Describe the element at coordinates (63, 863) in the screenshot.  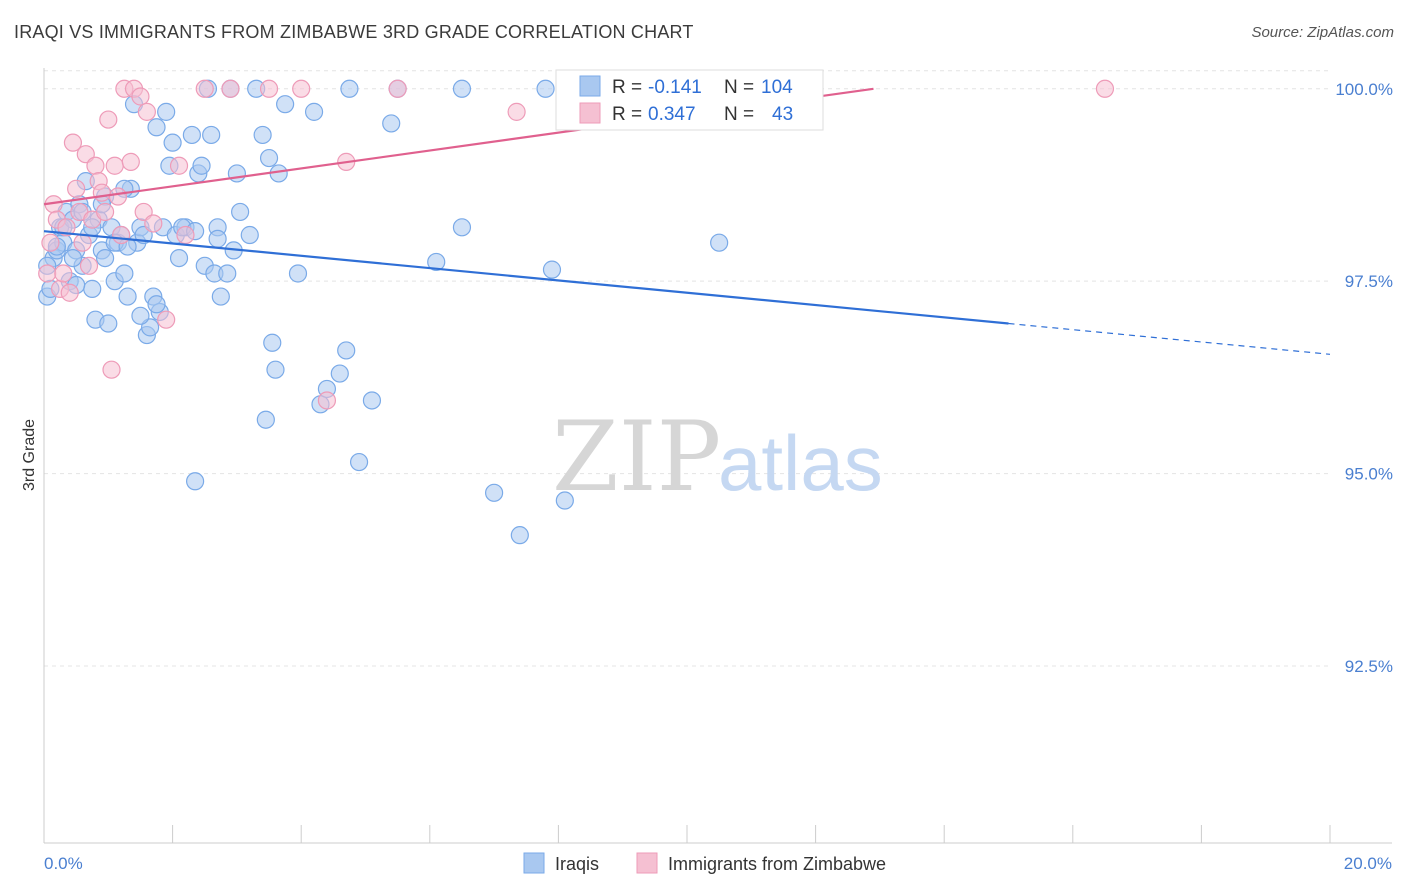
I see `x-tick-label-start: 0.0%` at that location.